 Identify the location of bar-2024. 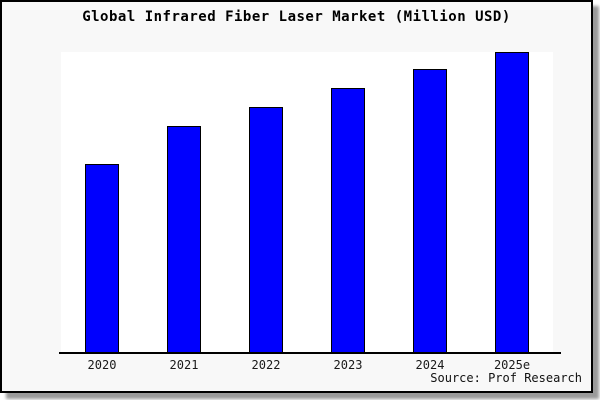
(430, 211).